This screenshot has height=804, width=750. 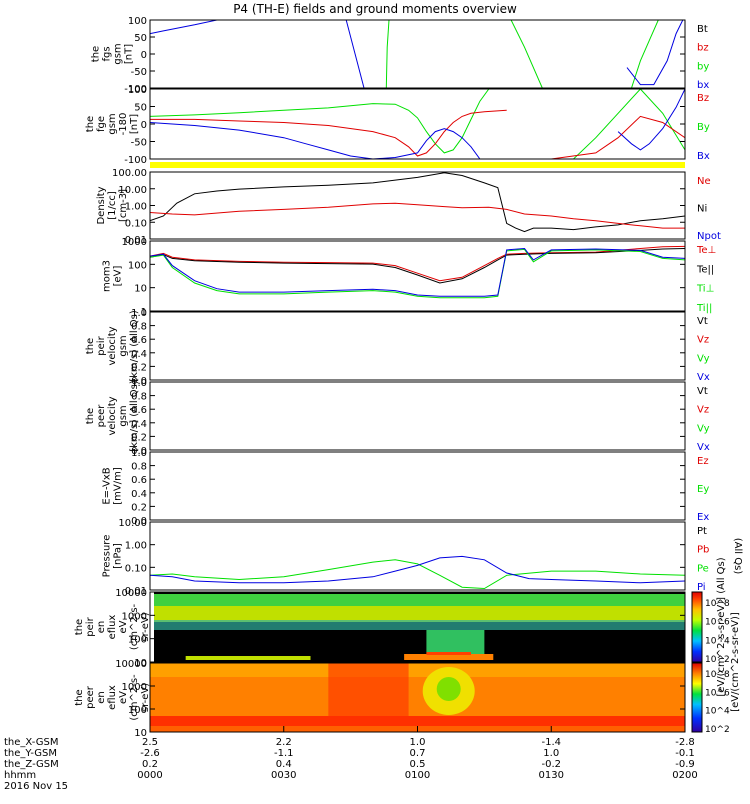 What do you see at coordinates (150, 742) in the screenshot?
I see `axis-row-value: 2.5` at bounding box center [150, 742].